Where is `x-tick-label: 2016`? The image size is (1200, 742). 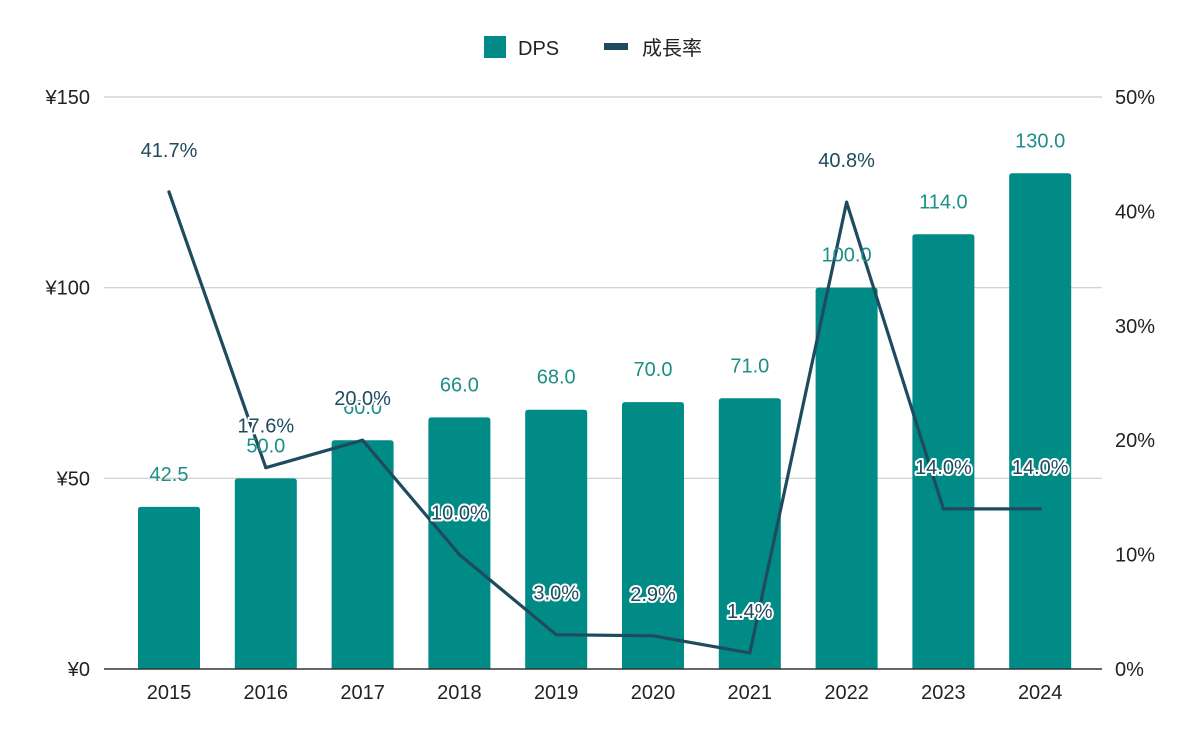 x-tick-label: 2016 is located at coordinates (266, 693).